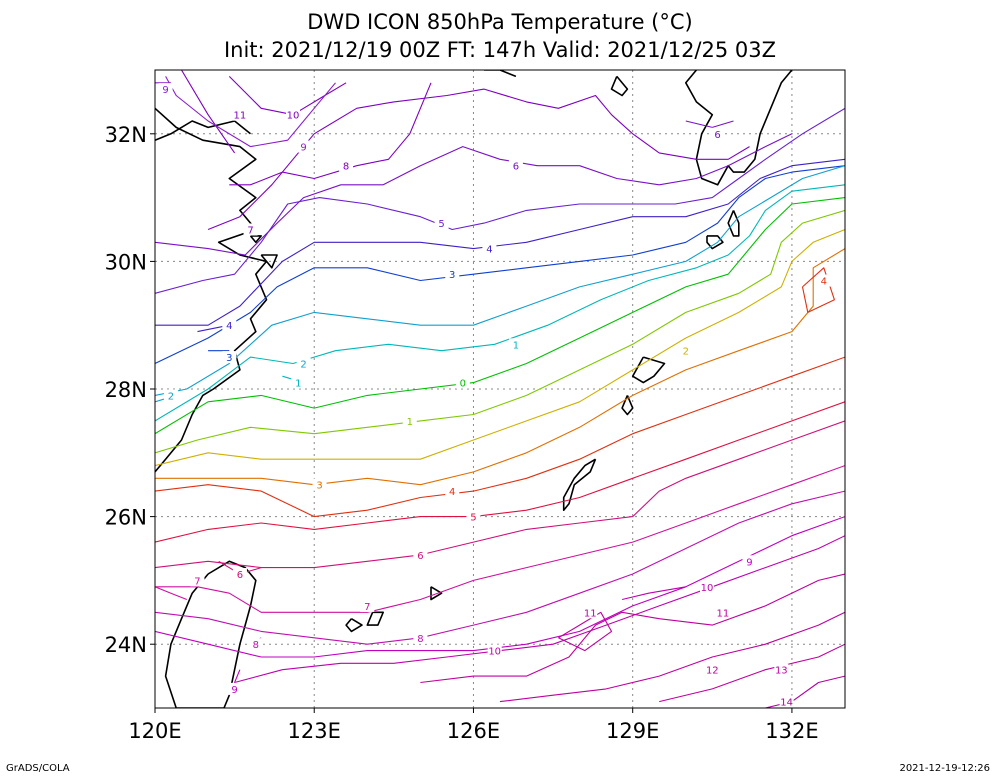 The image size is (1000, 779). What do you see at coordinates (314, 731) in the screenshot?
I see `x-tick-label: 123E` at bounding box center [314, 731].